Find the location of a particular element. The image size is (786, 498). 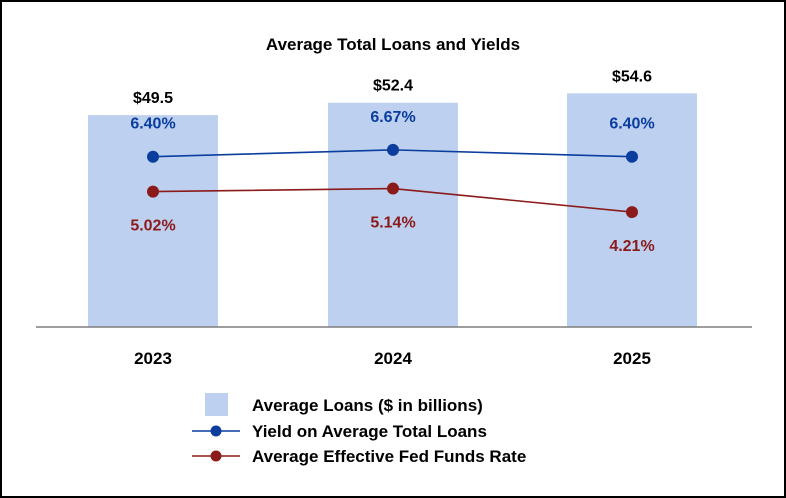

average-effective-fed-funds-rate-point-2023 is located at coordinates (153, 191).